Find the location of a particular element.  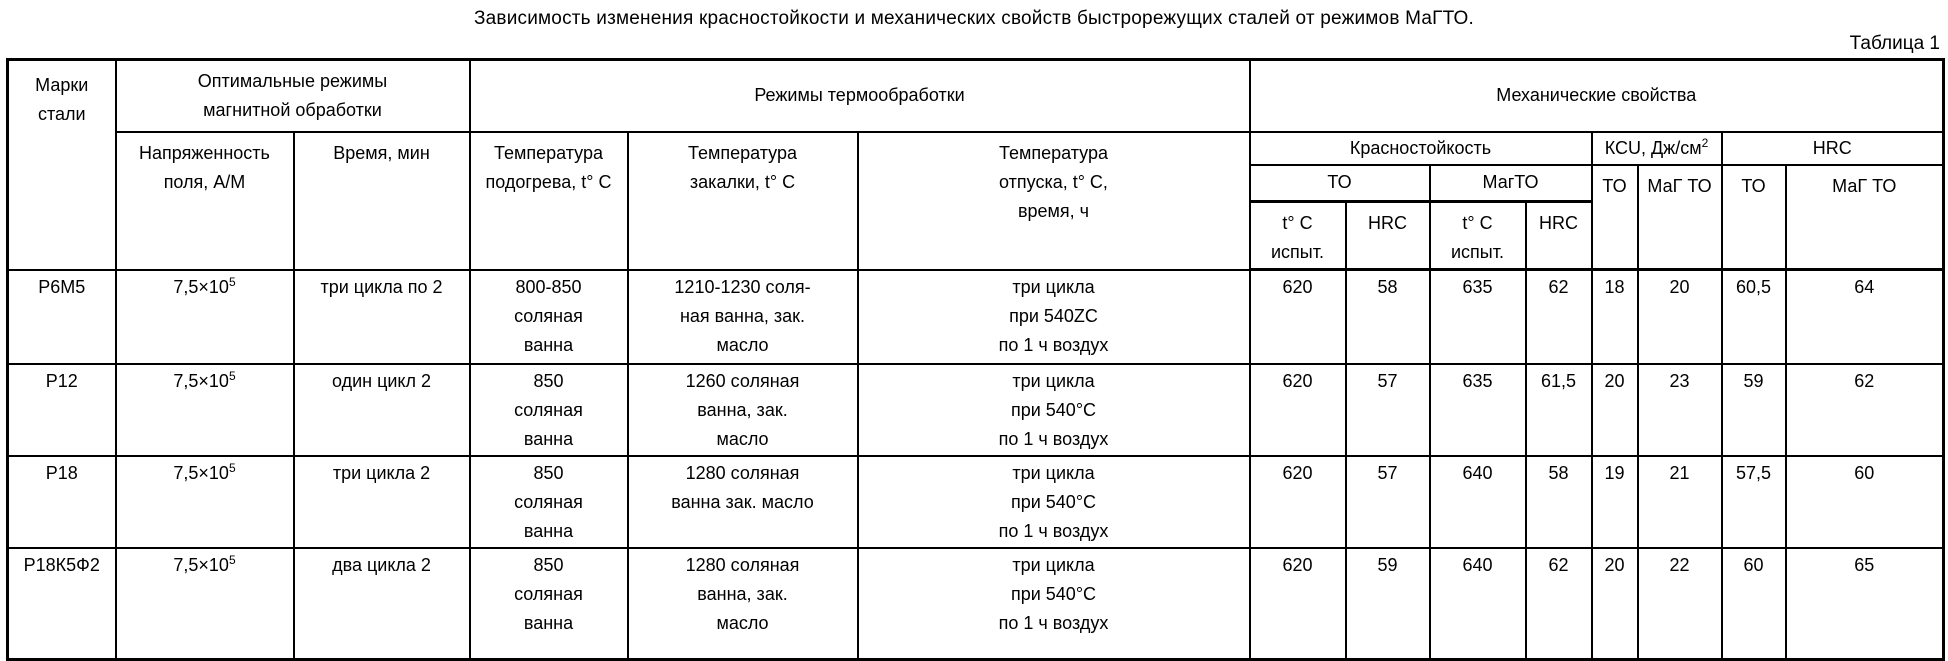

header-kcu: КСU, Дж/см2 is located at coordinates (1656, 148).